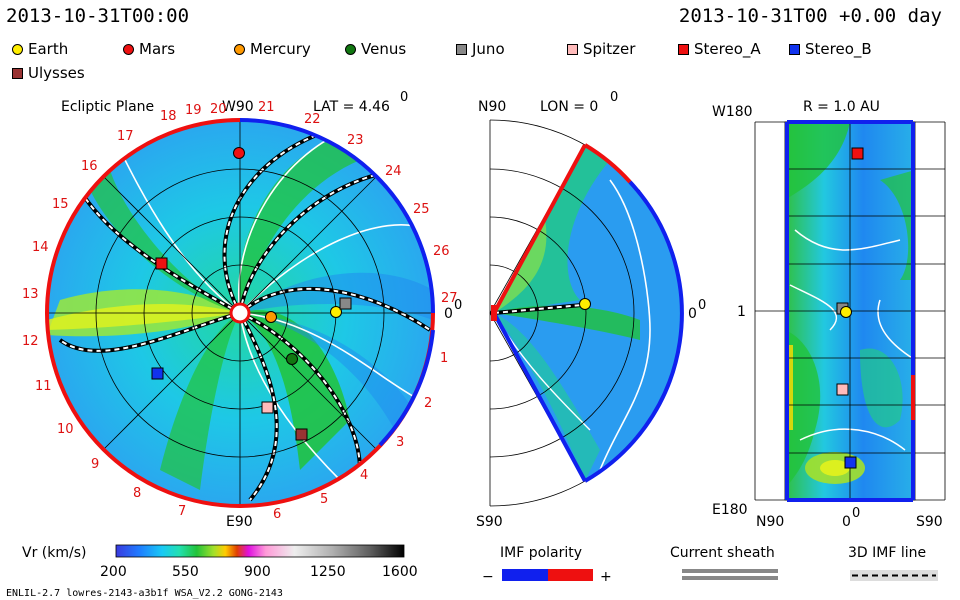 Image resolution: width=960 pixels, height=600 pixels. Describe the element at coordinates (448, 314) in the screenshot. I see `ecliptic-zero-label: 0` at that location.